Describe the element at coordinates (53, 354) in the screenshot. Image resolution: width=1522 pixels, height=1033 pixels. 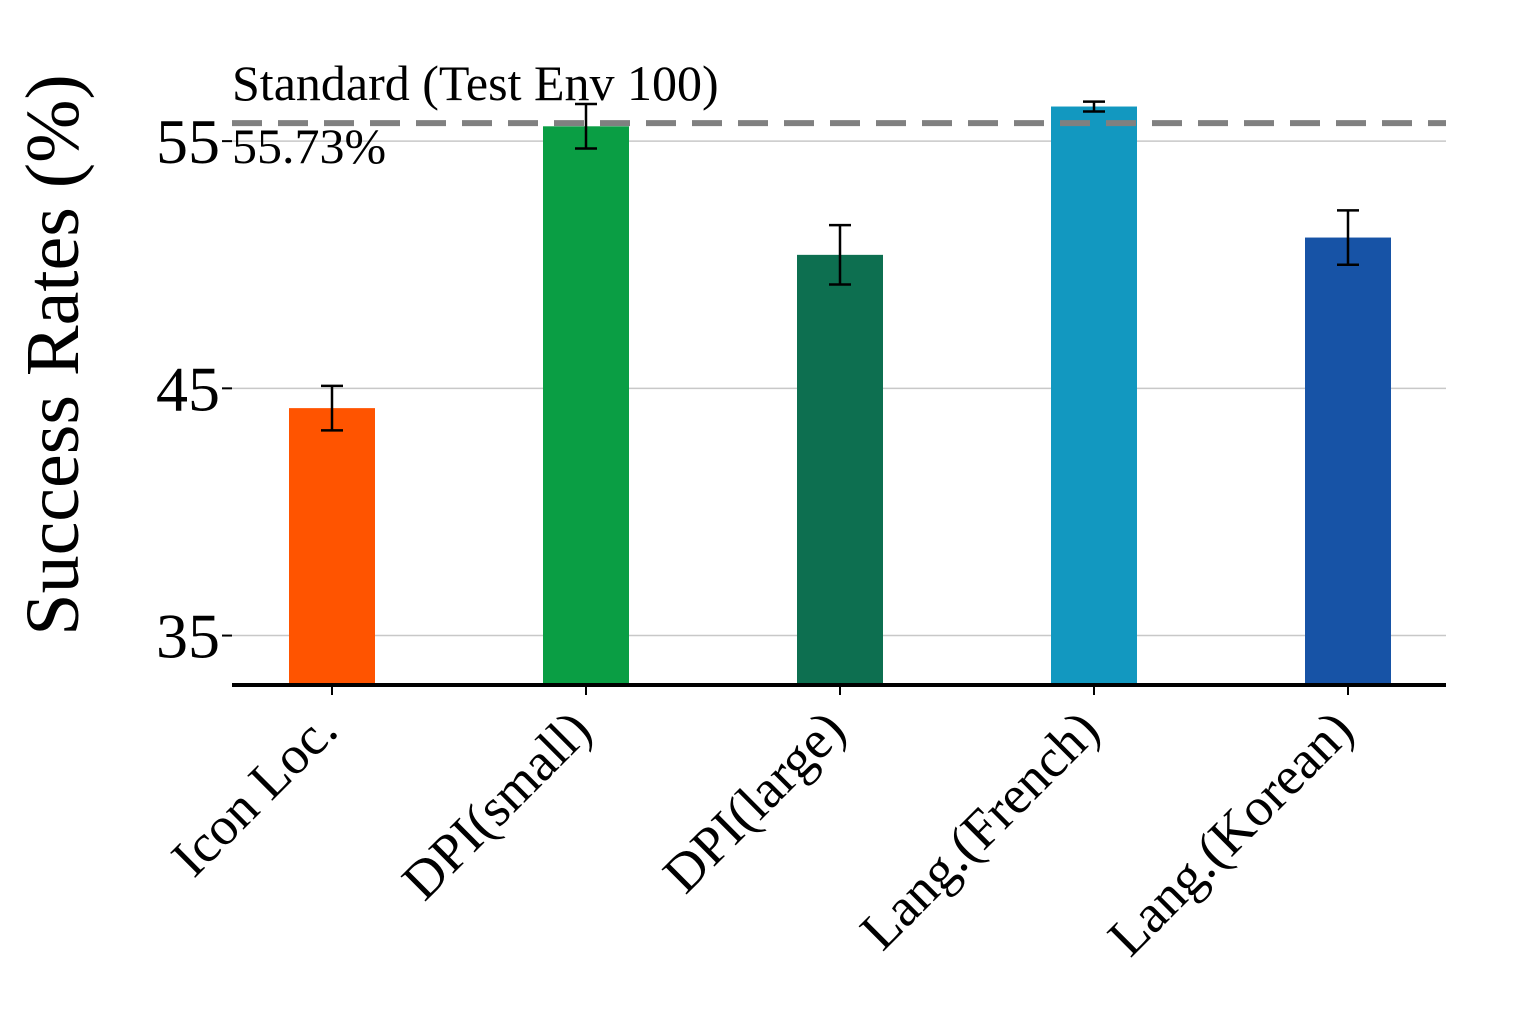
I see `y-axis-label: Success Rates (%)` at that location.